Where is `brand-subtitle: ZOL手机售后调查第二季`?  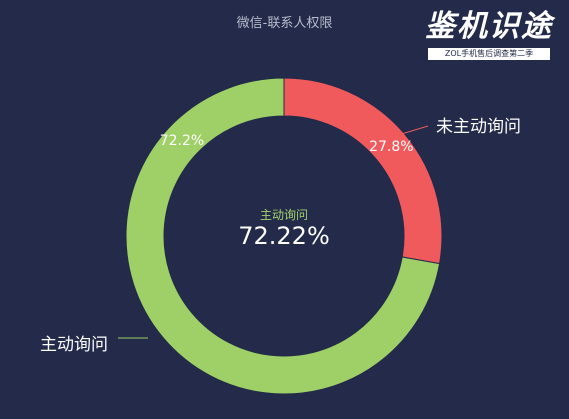
brand-subtitle: ZOL手机售后调查第二季 is located at coordinates (489, 54).